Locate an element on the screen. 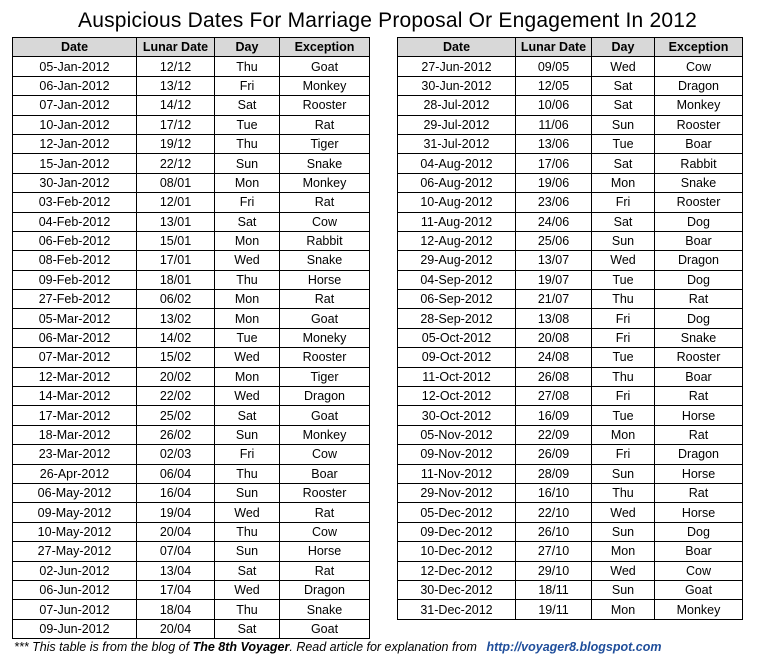 This screenshot has height=668, width=775. table-row: 29-Jul-2012 11/06 Sun Rooster is located at coordinates (570, 124).